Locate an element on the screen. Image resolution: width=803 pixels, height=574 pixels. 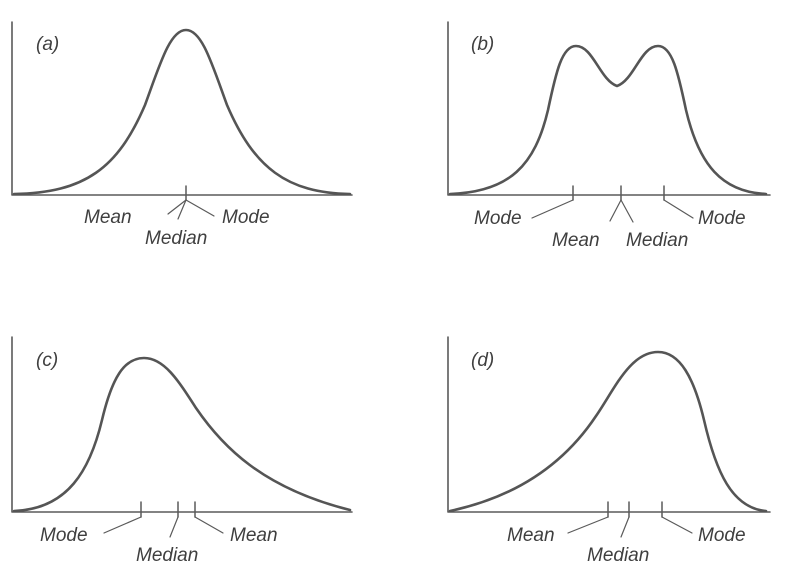
panel-b-mean-leader is located at coordinates (615, 210).